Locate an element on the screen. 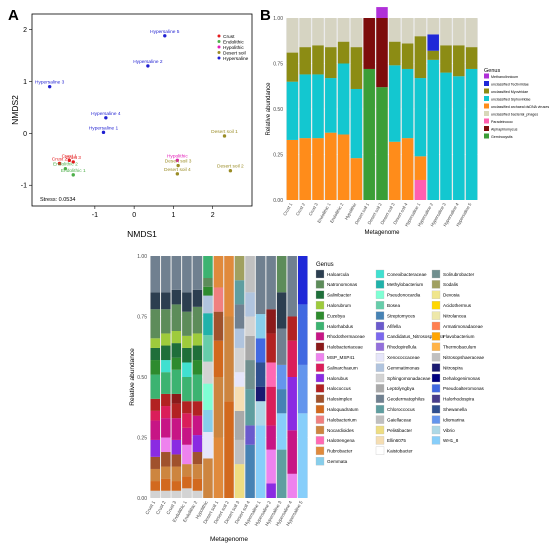  legend-label-gemmata: Gemmata is located at coordinates (337, 461).